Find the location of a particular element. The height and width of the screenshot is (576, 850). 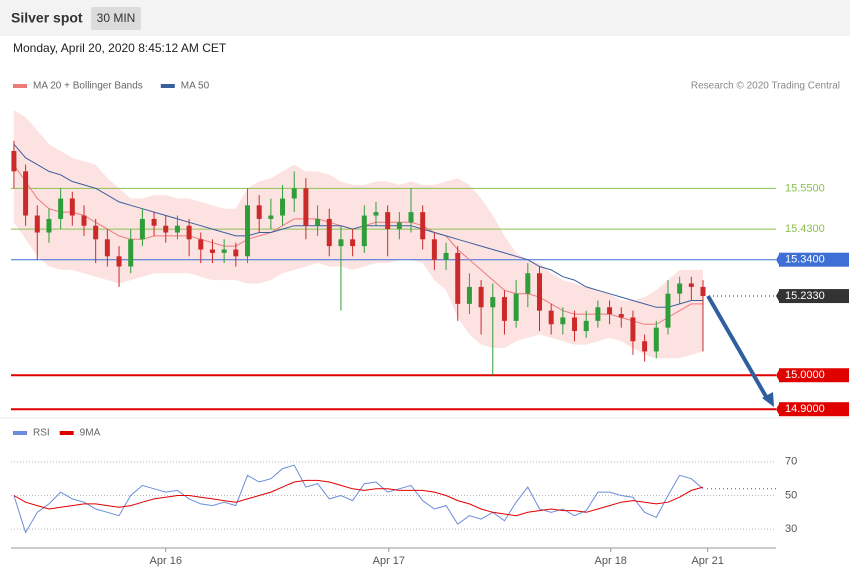

x-tick-label: Apr 21 is located at coordinates (707, 561).